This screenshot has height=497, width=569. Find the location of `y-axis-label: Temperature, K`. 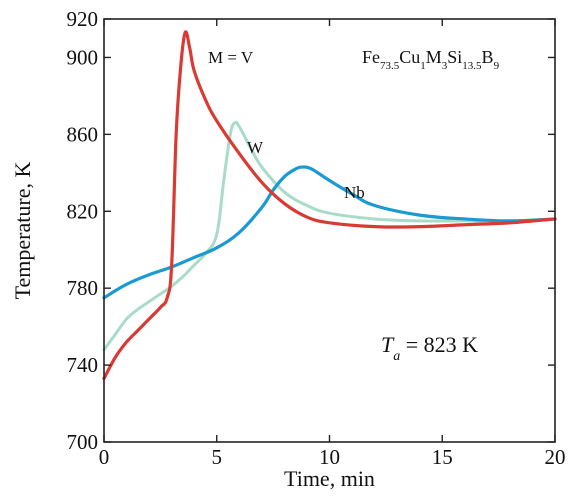

y-axis-label: Temperature, K is located at coordinates (22, 231).